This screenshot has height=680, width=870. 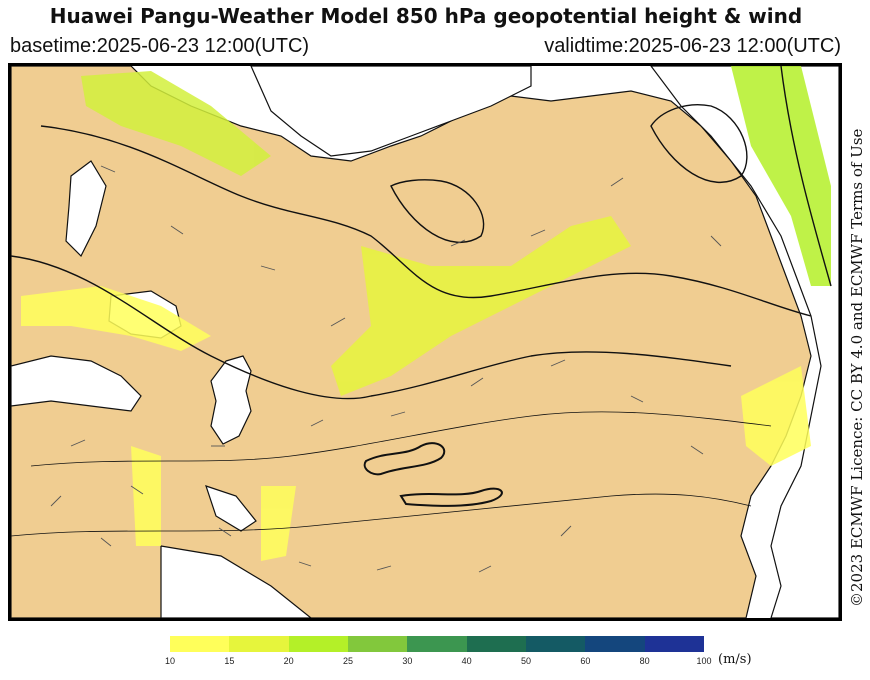 I want to click on arabian-sea, so click(x=236, y=581).